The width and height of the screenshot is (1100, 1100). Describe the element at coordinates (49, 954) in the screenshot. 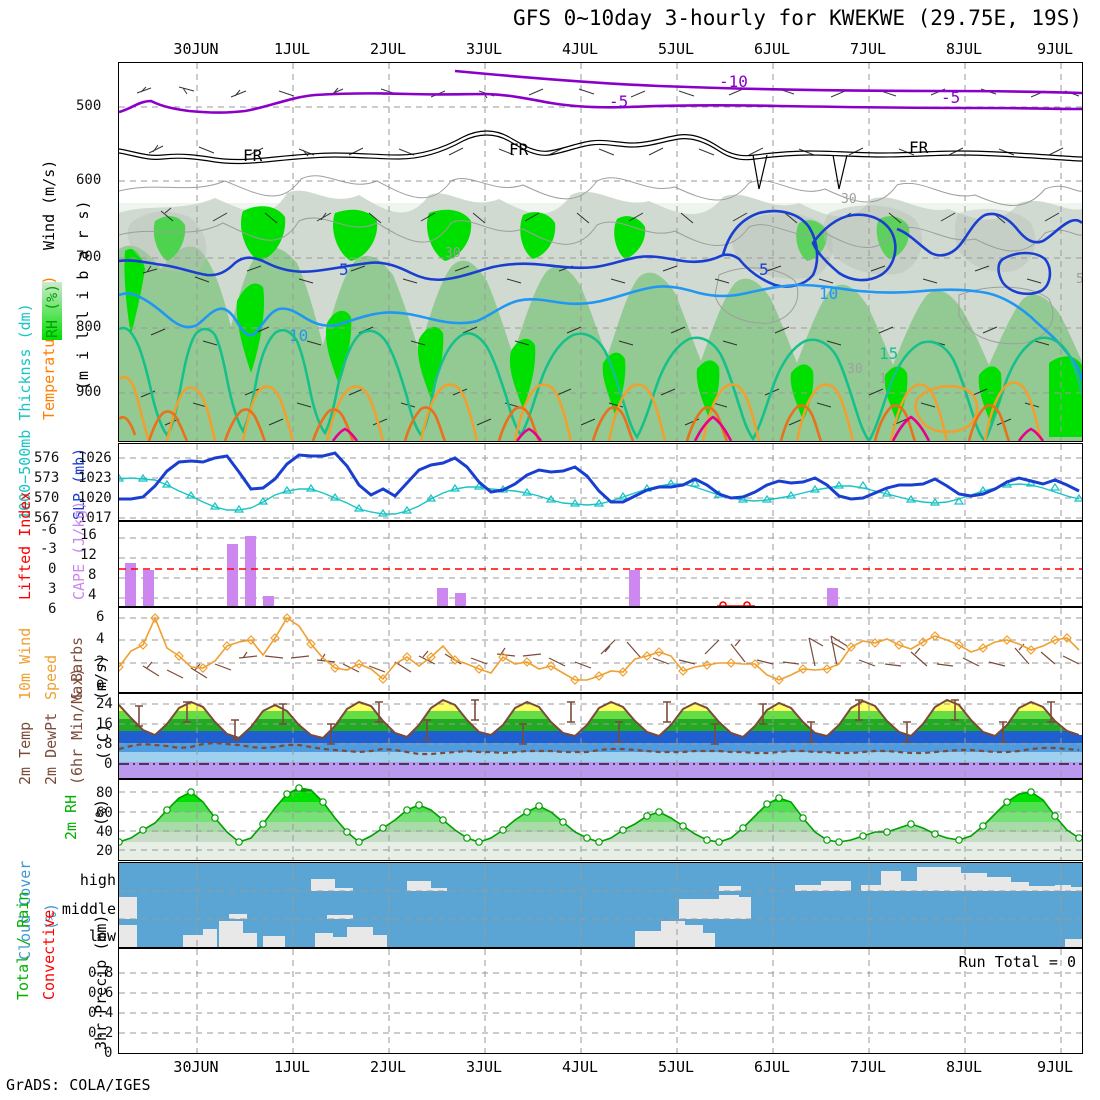

I see `precip-legend-convective: Convective` at that location.